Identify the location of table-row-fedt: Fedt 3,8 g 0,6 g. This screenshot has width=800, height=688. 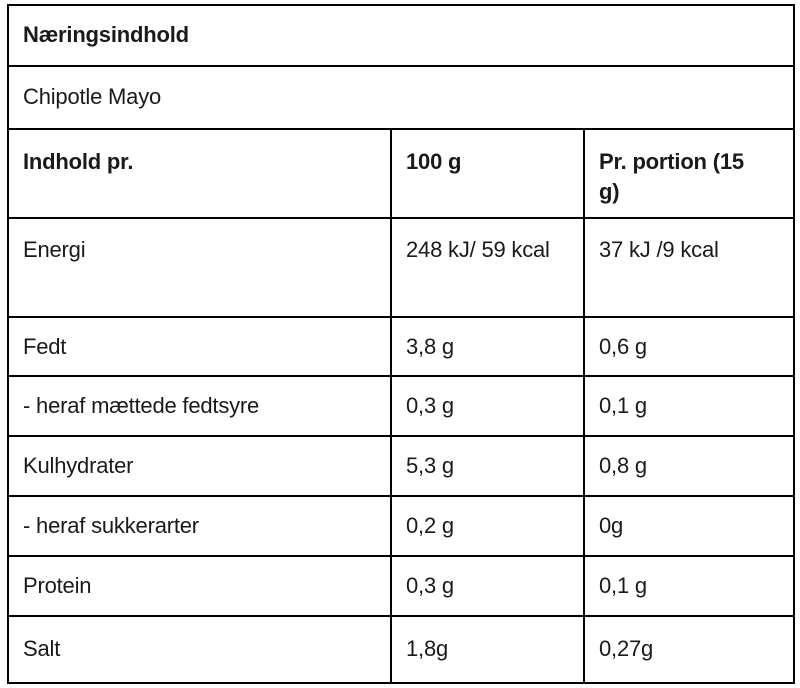
(401, 346).